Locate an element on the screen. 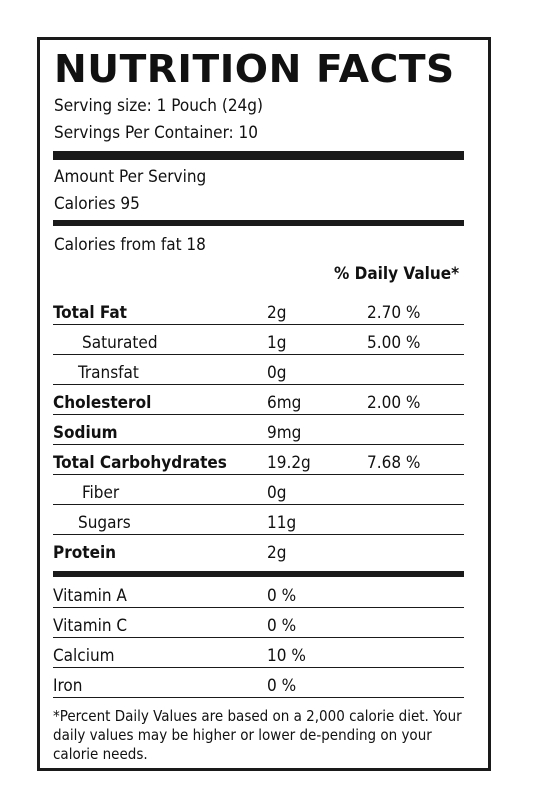  thick-divider is located at coordinates (258, 155).